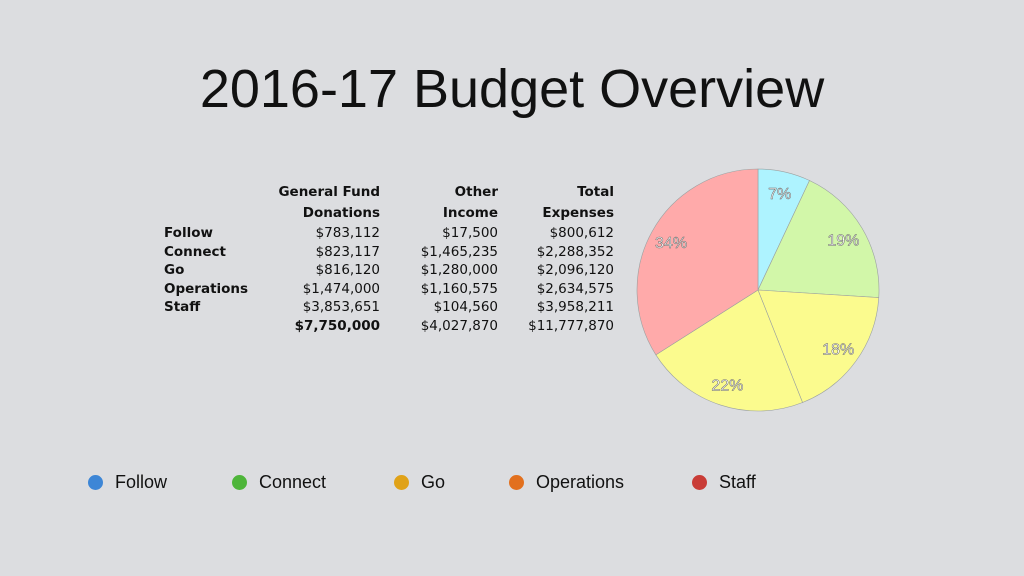 This screenshot has width=1024, height=576. I want to click on cell-total: $2,096,120, so click(575, 270).